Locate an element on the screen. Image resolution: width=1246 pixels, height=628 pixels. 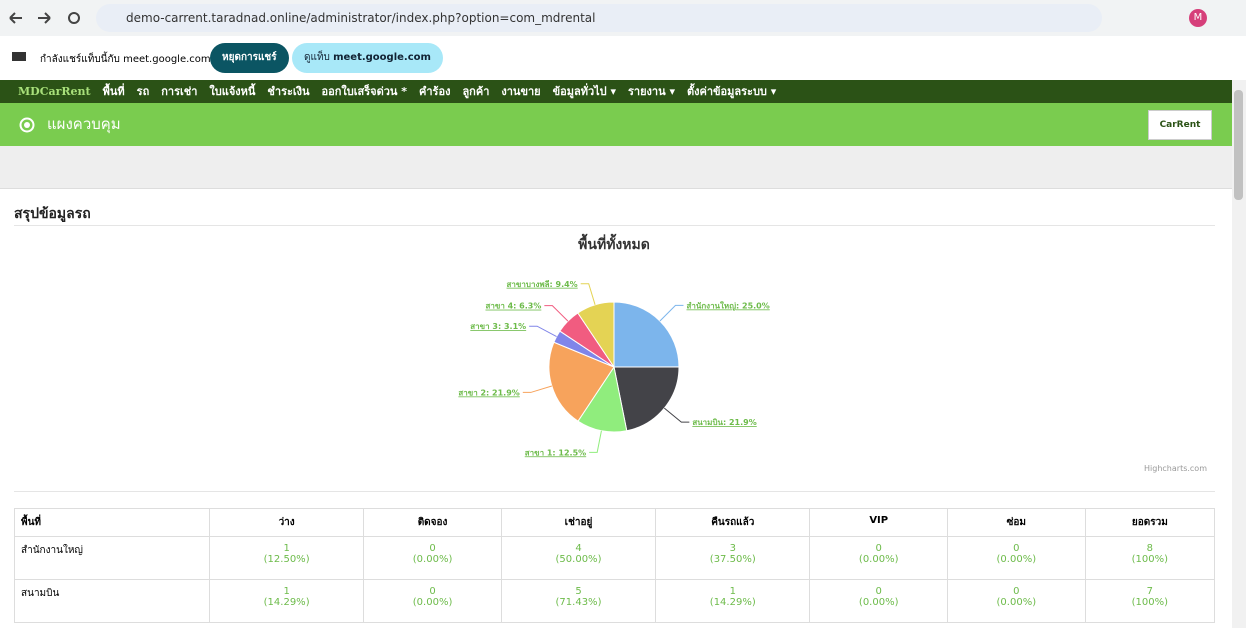
cell-percent: (71.43%) is located at coordinates (578, 602).